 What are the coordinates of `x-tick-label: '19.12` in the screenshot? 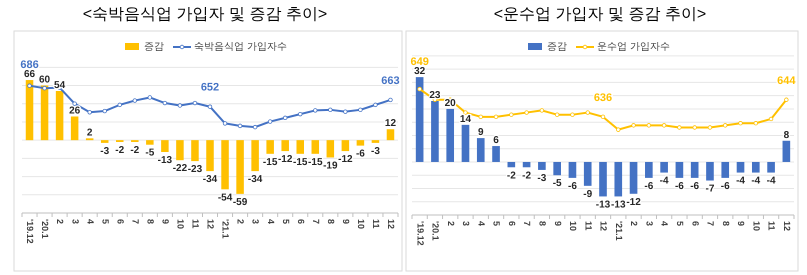 It's located at (30, 231).